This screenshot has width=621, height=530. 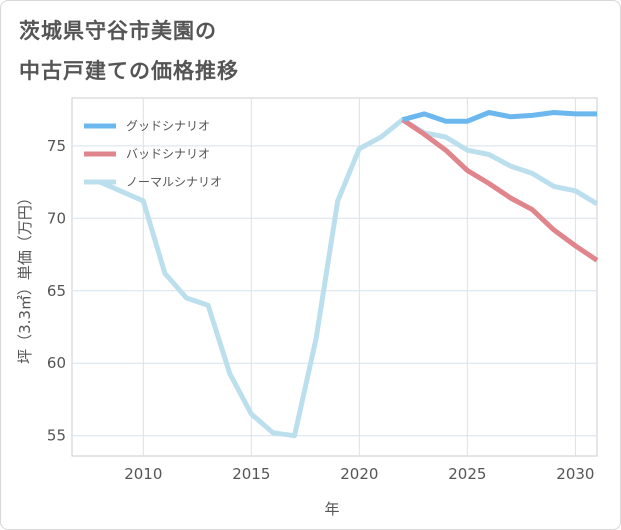 I want to click on legend-label: グッドシナリオ, so click(x=168, y=126).